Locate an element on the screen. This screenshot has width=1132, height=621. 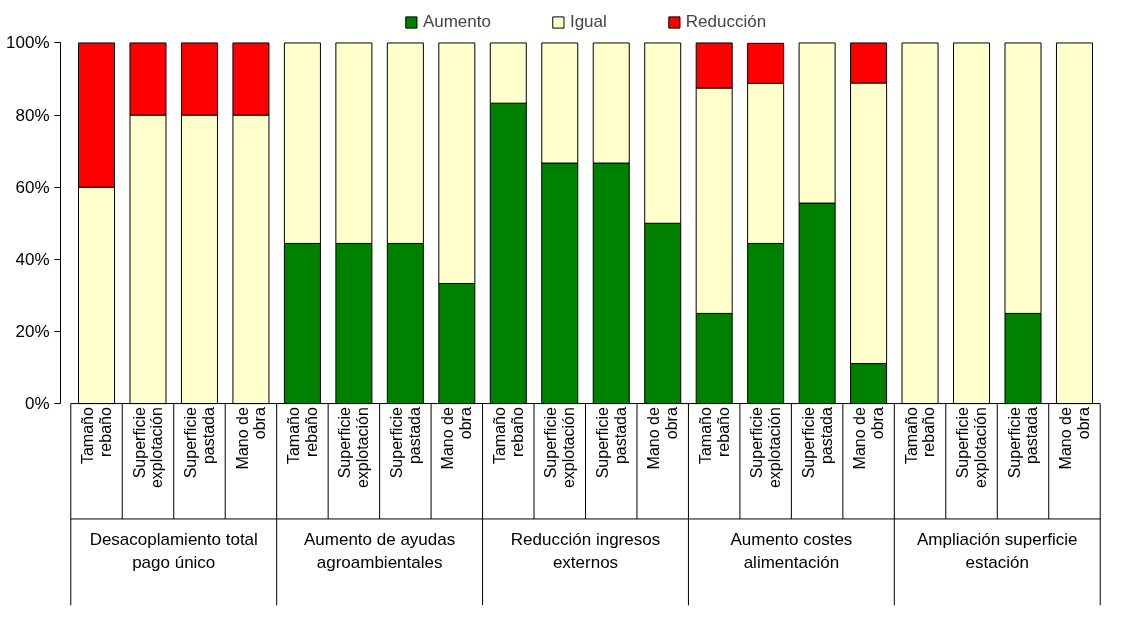
legend-label: Aumento is located at coordinates (456, 22).